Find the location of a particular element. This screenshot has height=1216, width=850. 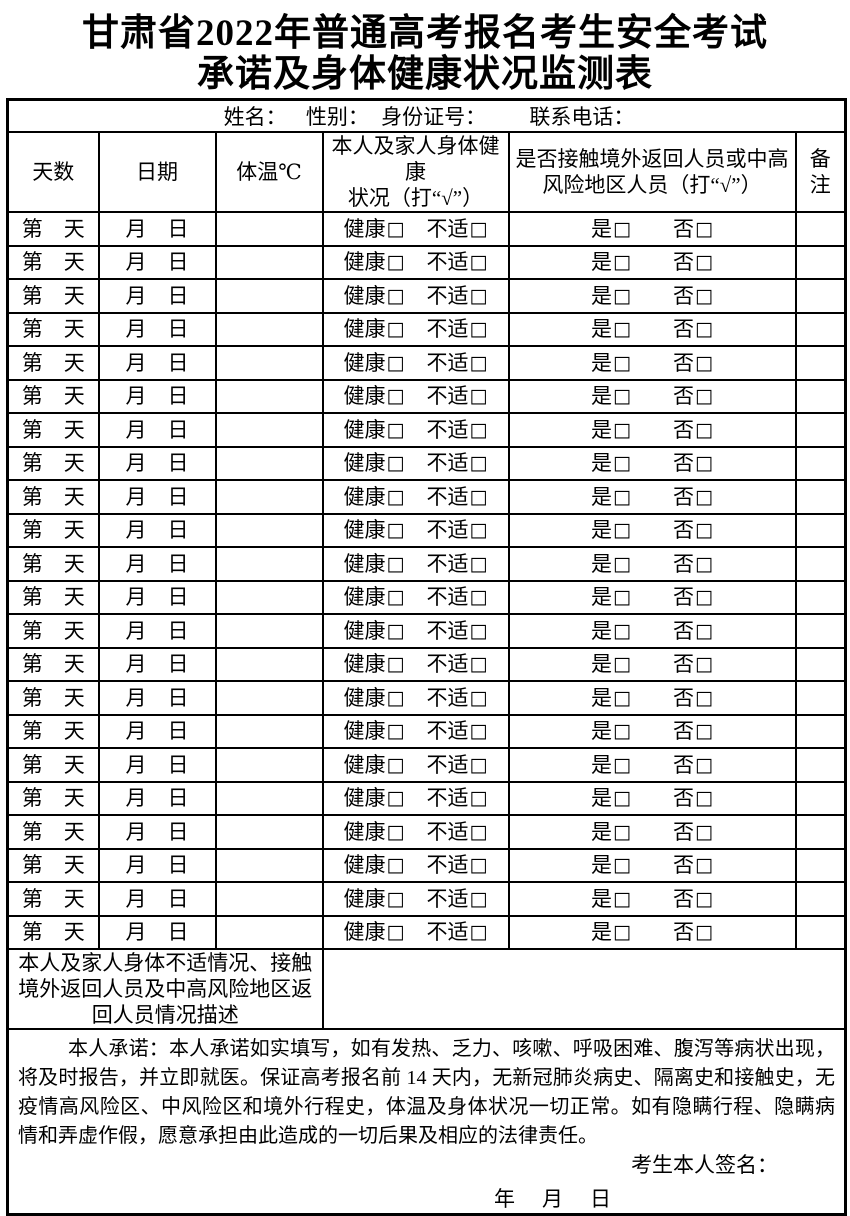

signature-date-line: 年 月 日 is located at coordinates (554, 1199).